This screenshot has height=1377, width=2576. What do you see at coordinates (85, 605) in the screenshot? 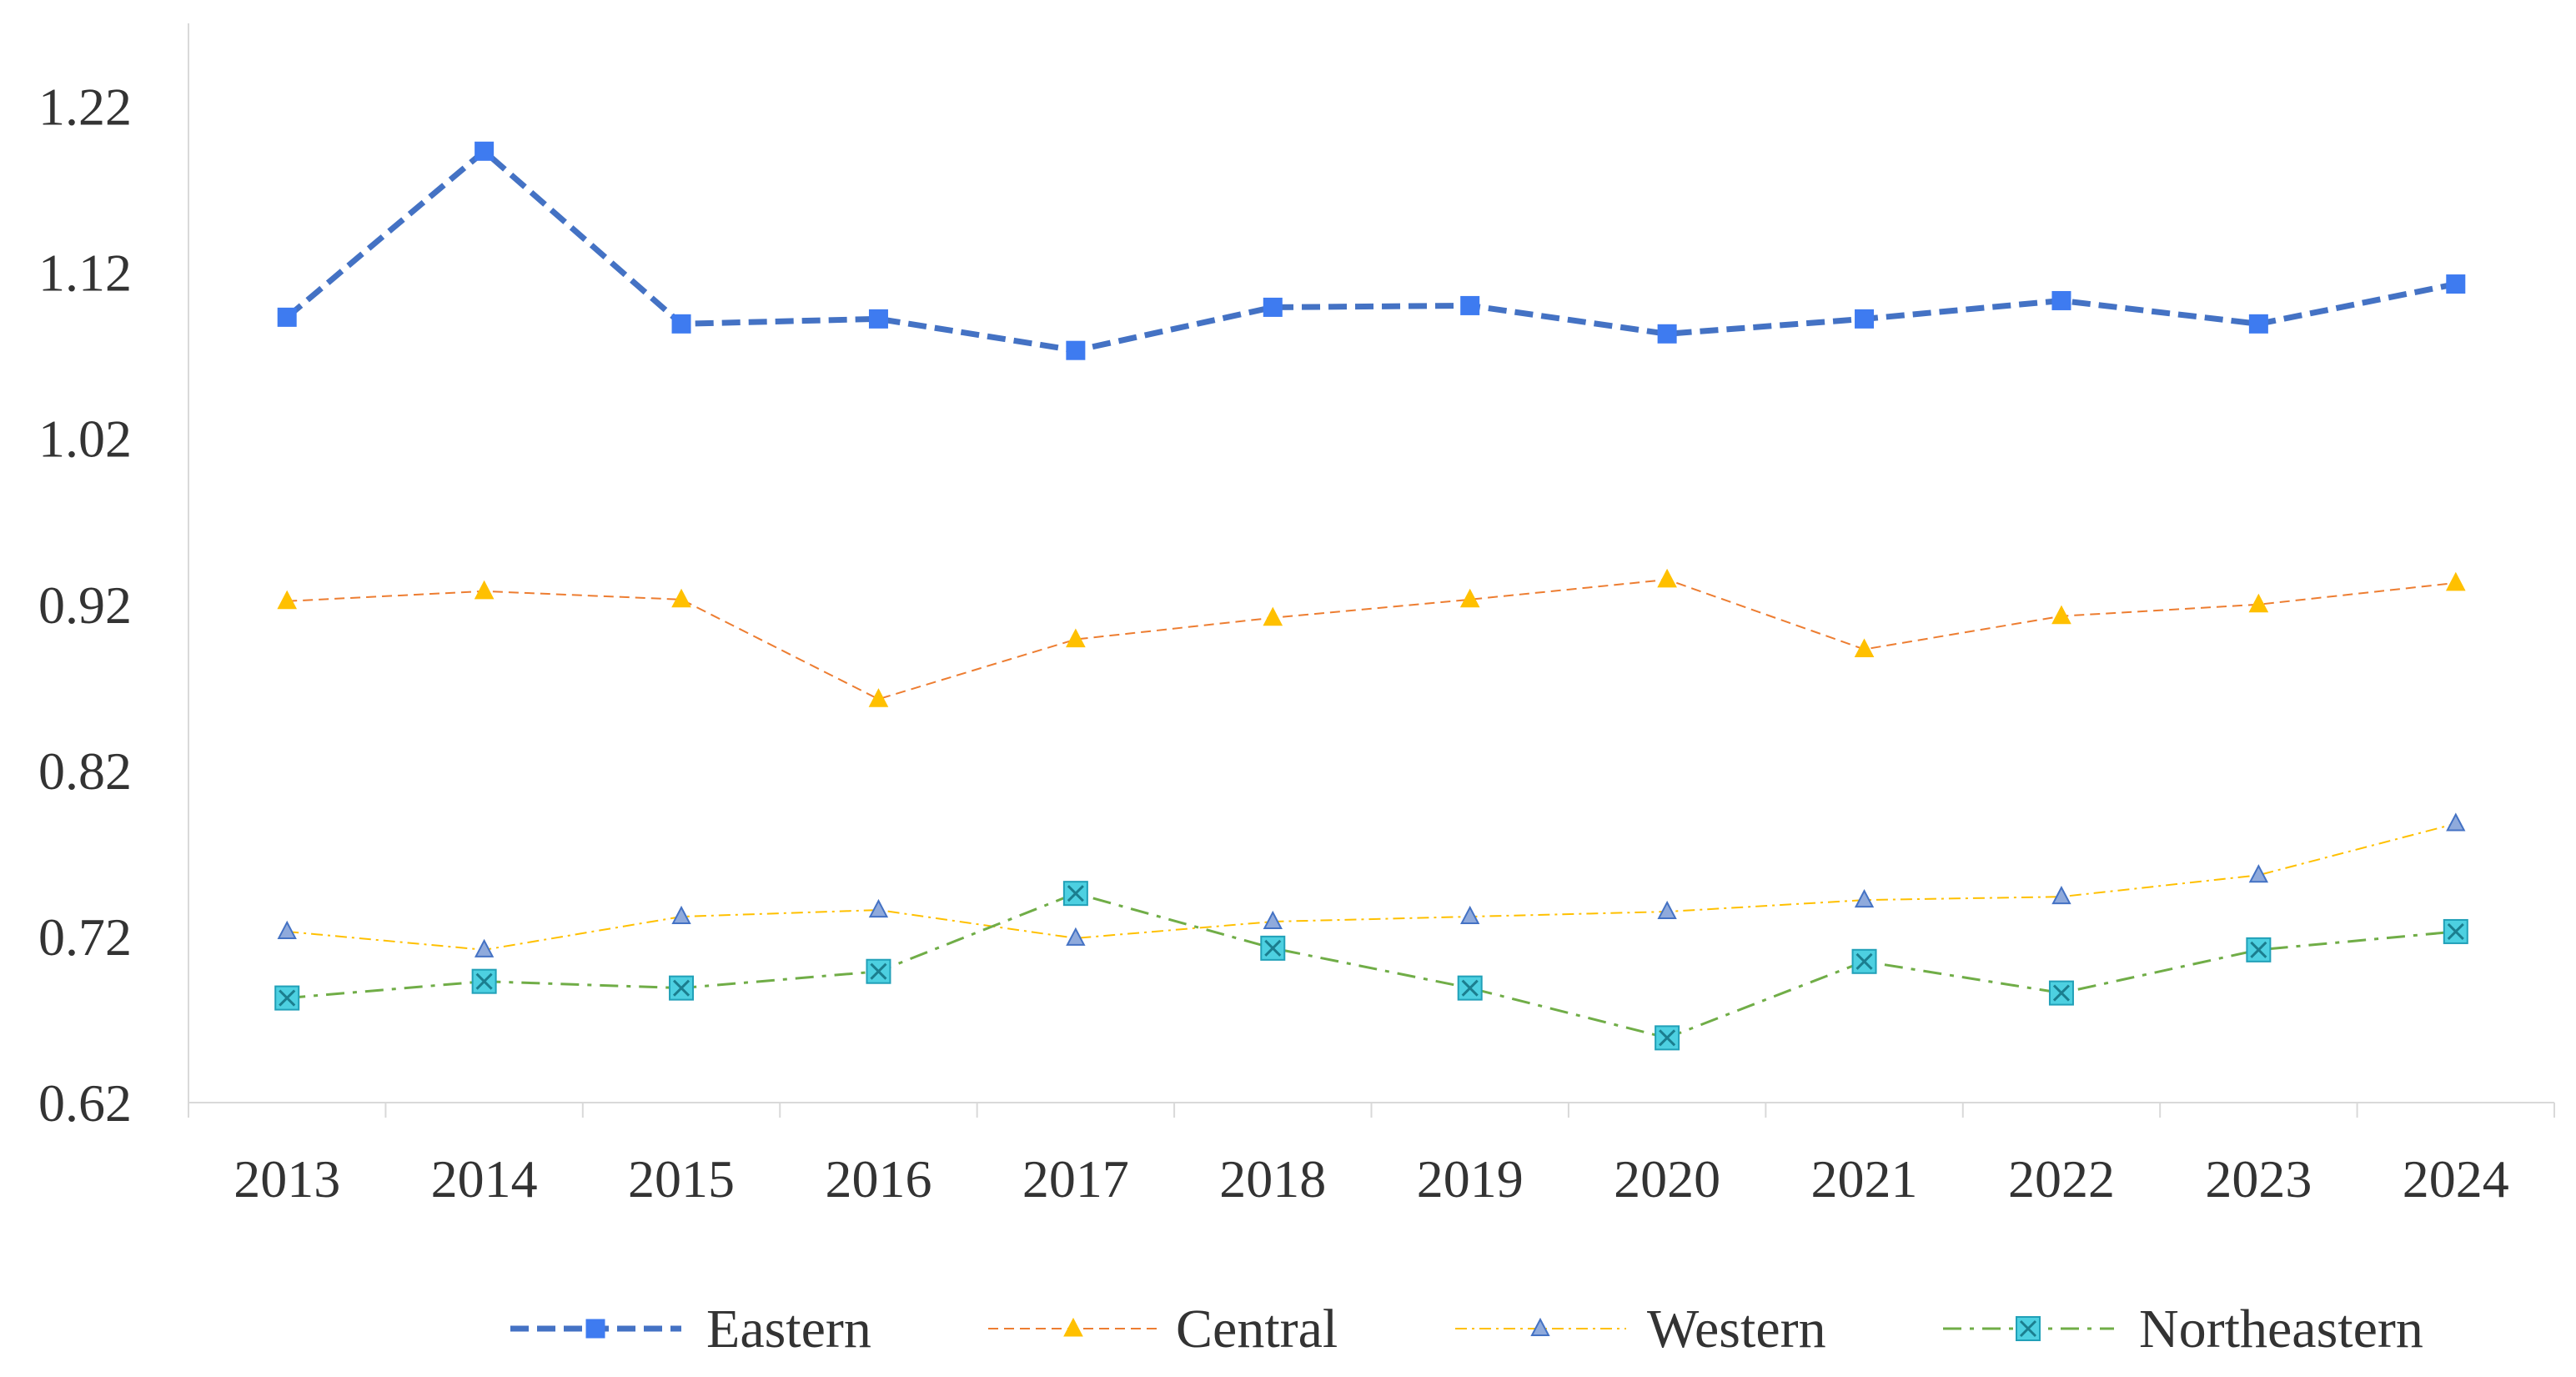
I see `y-tick-label: 0.92` at bounding box center [85, 605].